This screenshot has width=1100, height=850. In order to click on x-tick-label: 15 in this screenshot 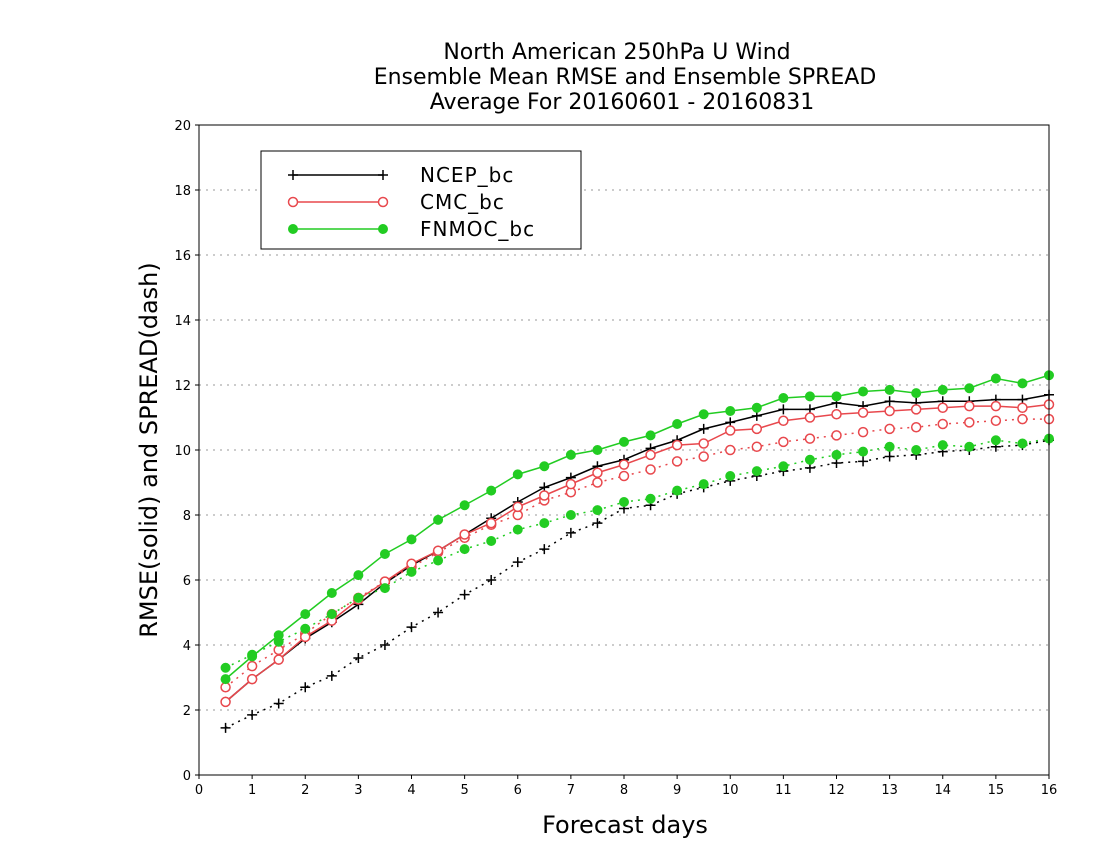, I will do `click(996, 790)`.